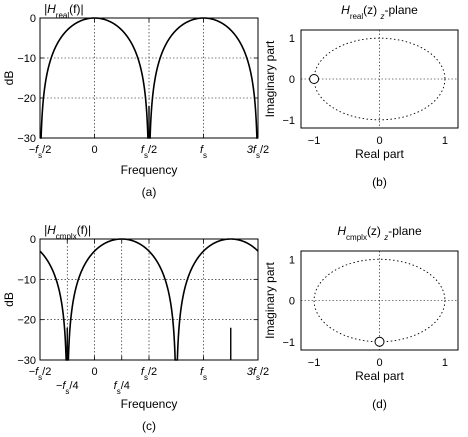 Image resolution: width=468 pixels, height=437 pixels. Describe the element at coordinates (379, 182) in the screenshot. I see `panel-caption: (b)` at that location.